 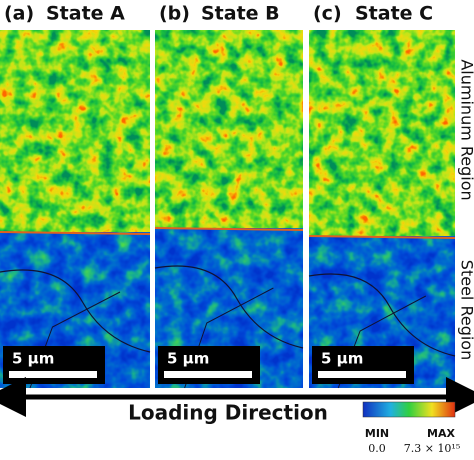 What do you see at coordinates (174, 14) in the screenshot?
I see `panel-label: (b)` at bounding box center [174, 14].